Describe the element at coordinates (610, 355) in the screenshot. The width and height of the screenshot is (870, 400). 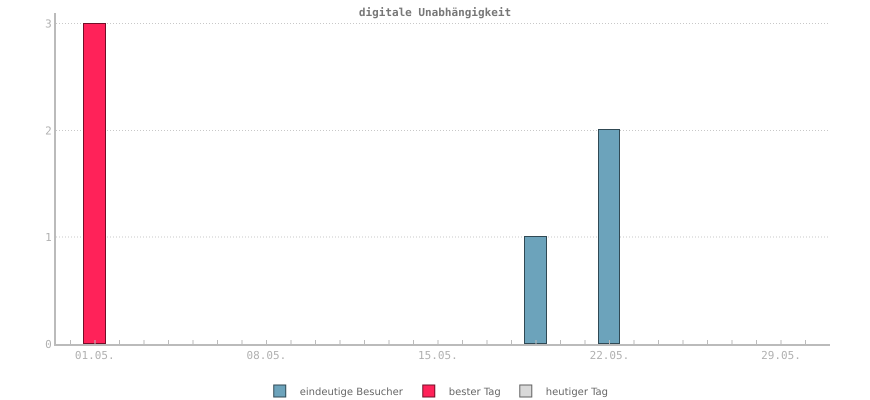
I see `x-tick-label: 22.05.` at that location.